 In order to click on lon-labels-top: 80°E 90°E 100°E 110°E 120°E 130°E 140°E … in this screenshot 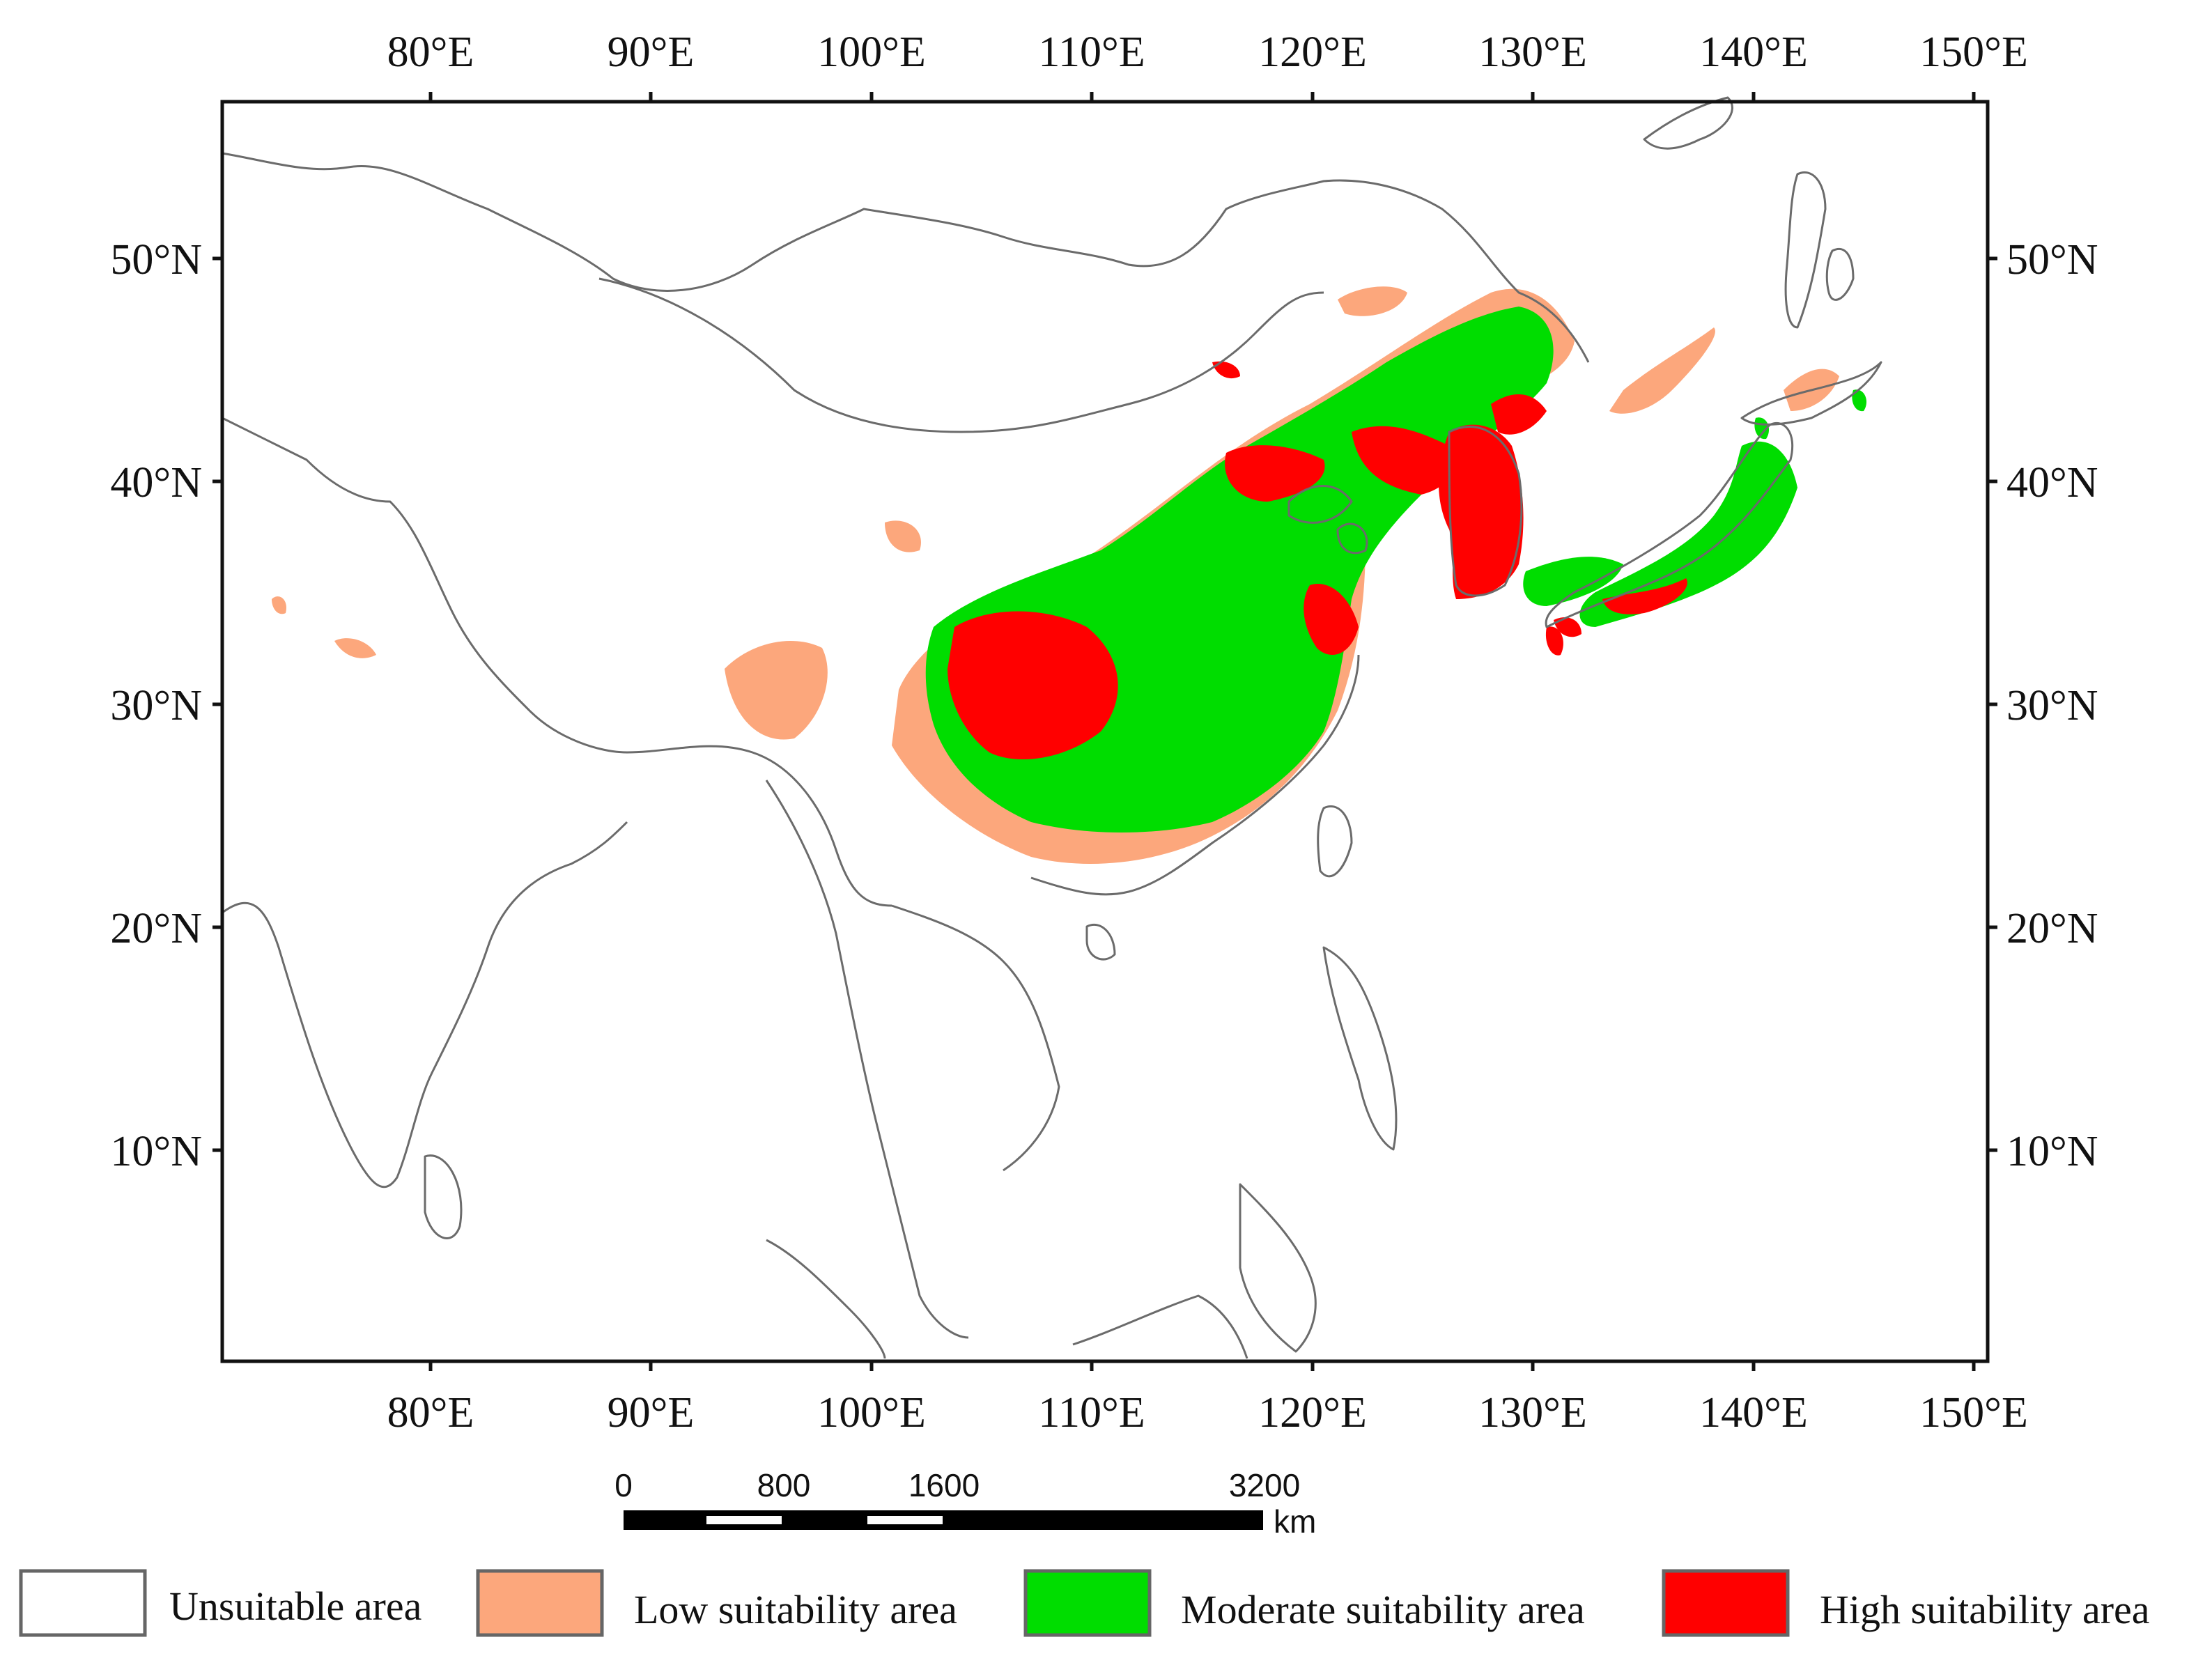, I will do `click(1207, 52)`.